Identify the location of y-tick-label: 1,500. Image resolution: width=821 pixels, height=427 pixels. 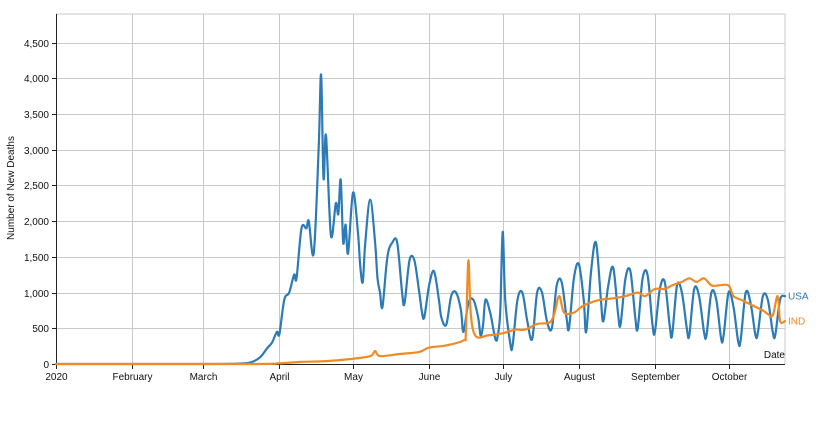
(36, 258).